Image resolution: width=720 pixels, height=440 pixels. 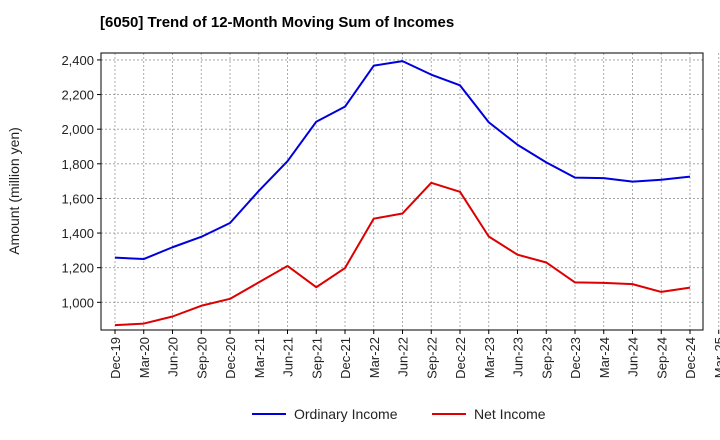 What do you see at coordinates (460, 358) in the screenshot?
I see `x-tick-label: Dec-22` at bounding box center [460, 358].